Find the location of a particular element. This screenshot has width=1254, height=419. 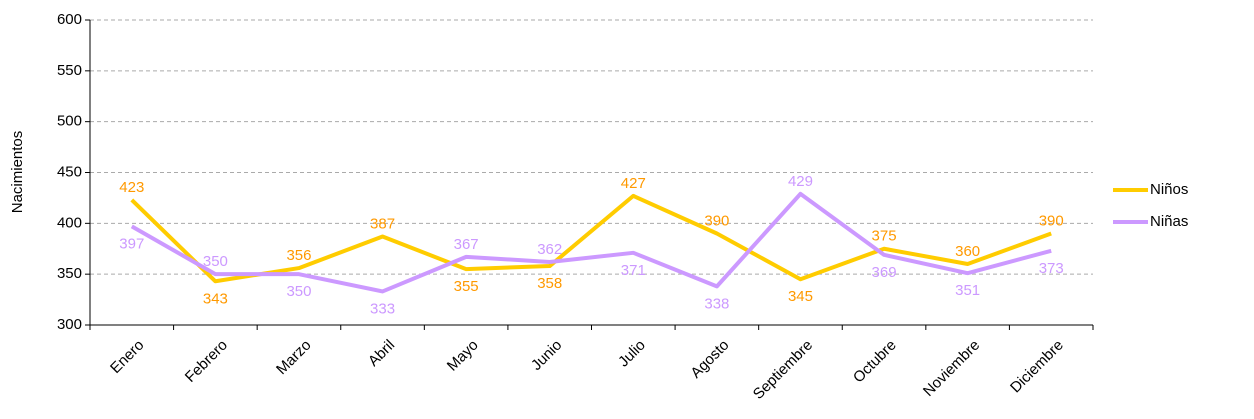

x-tick-label: Julio is located at coordinates (632, 354).